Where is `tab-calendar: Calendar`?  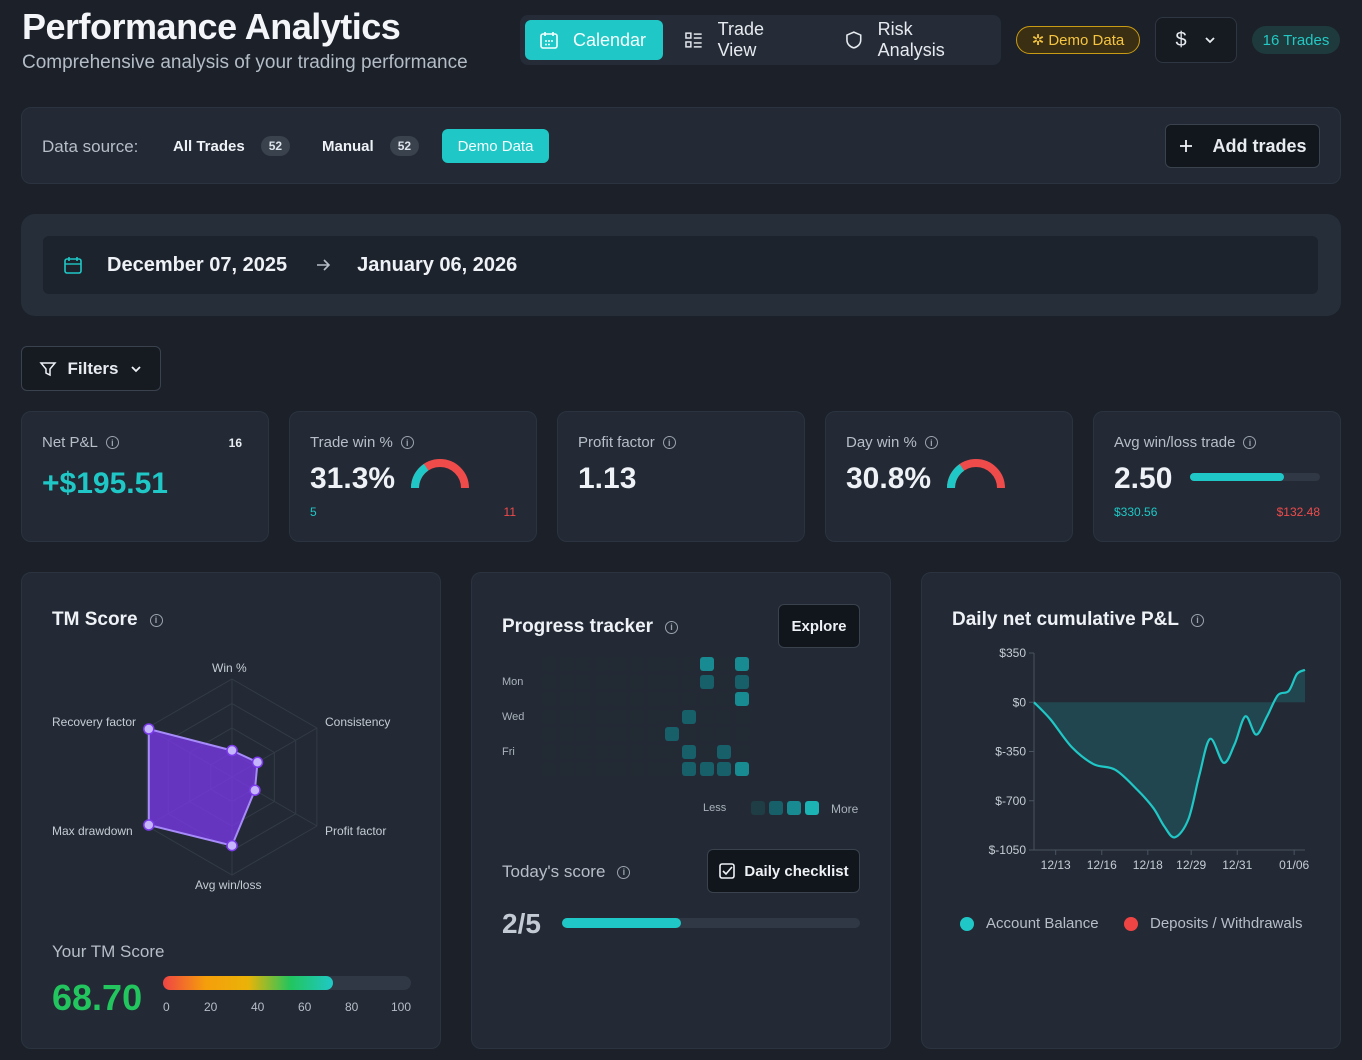 tab-calendar: Calendar is located at coordinates (594, 40).